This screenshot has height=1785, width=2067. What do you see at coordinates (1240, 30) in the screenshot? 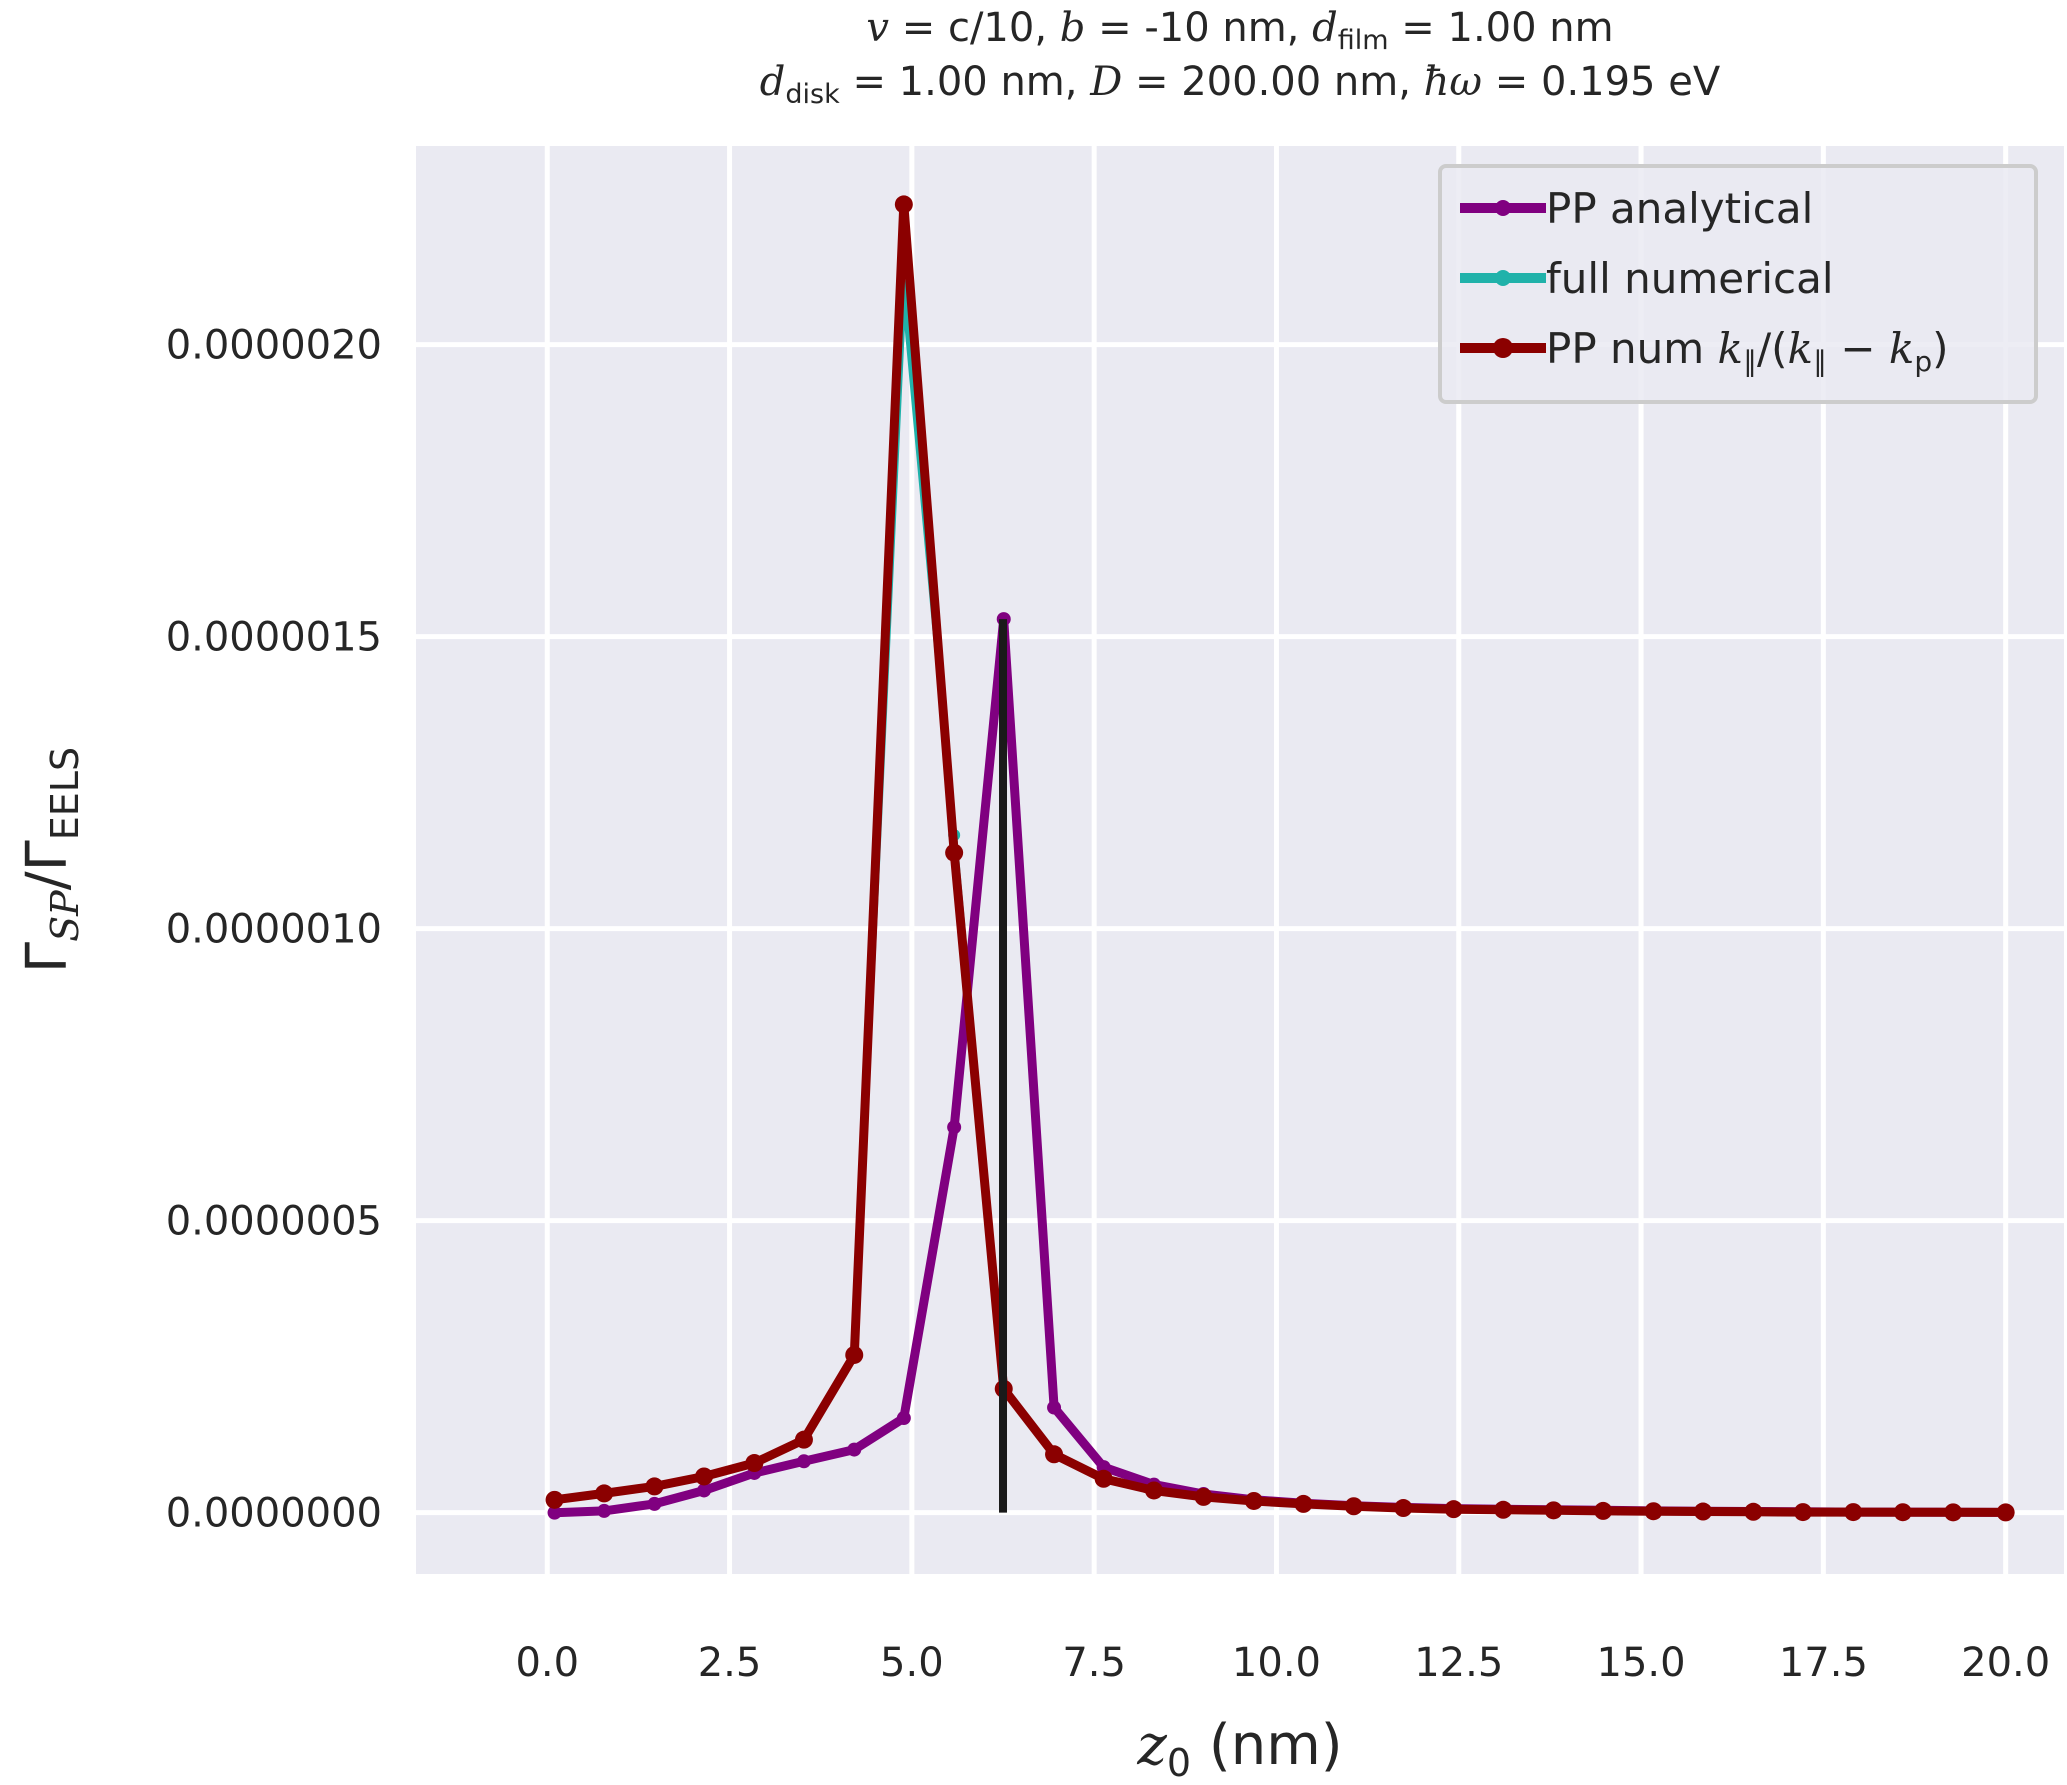
I see `chart-title-line-1: v = c/10, b = -10 nm, dfilm = 1.00 nm` at bounding box center [1240, 30].